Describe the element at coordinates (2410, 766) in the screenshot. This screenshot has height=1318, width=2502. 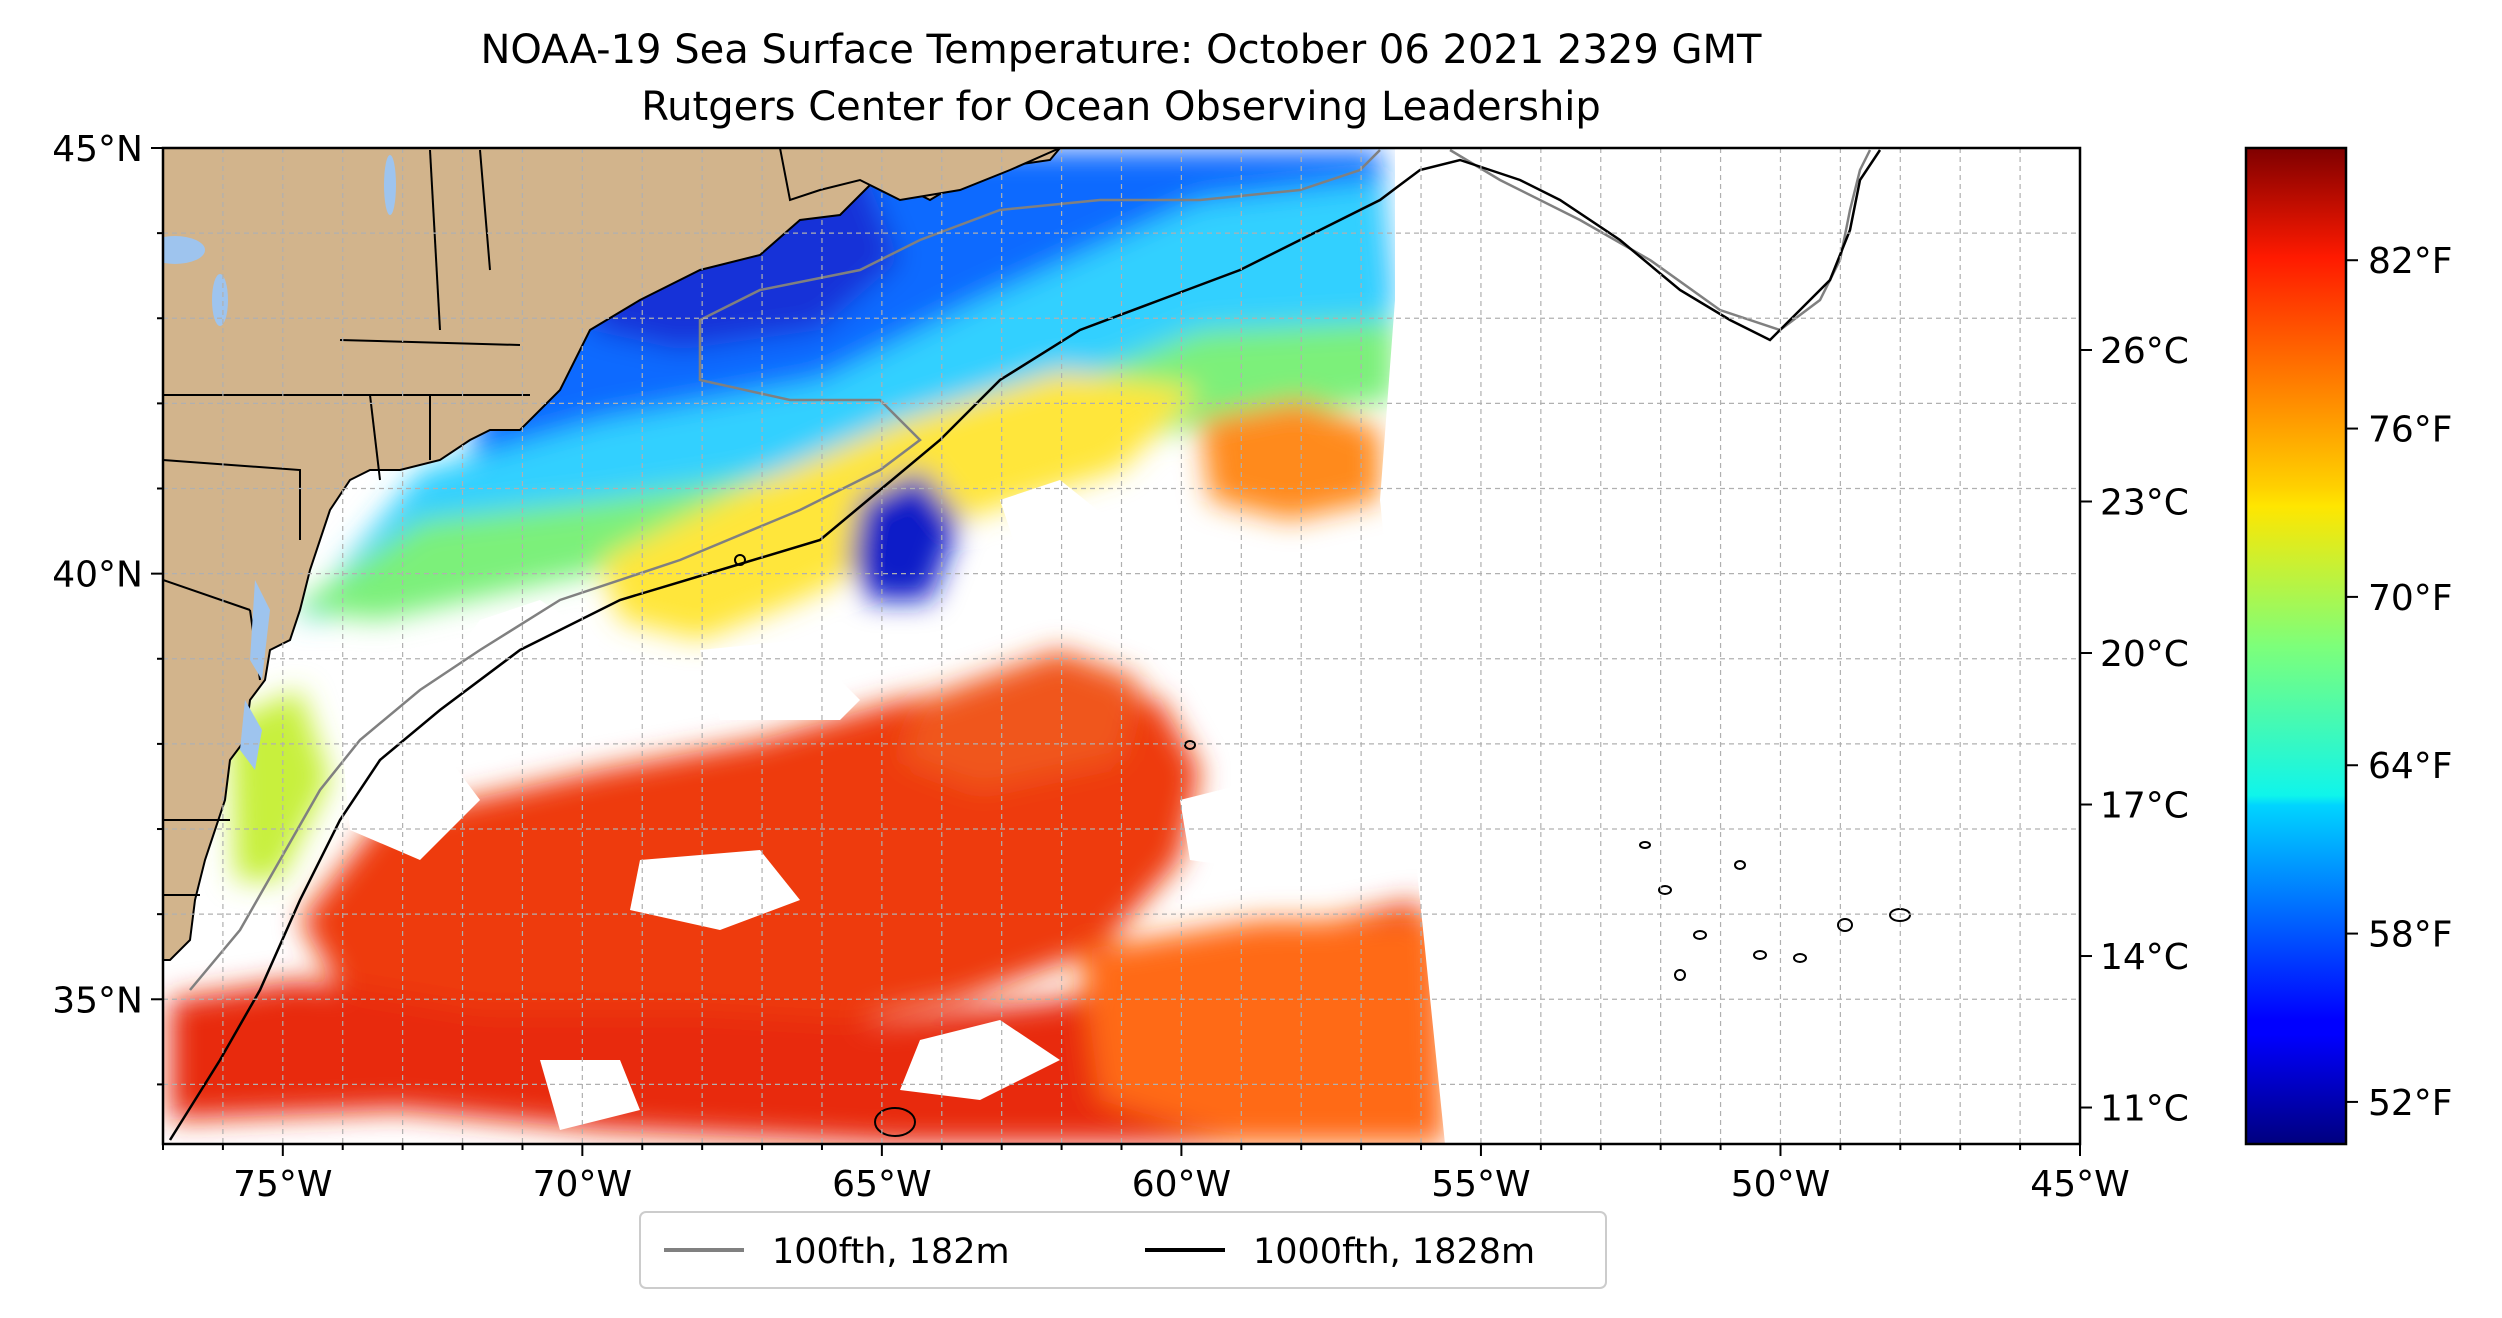
I see `colorbar-f-tick-label: 64°F` at that location.